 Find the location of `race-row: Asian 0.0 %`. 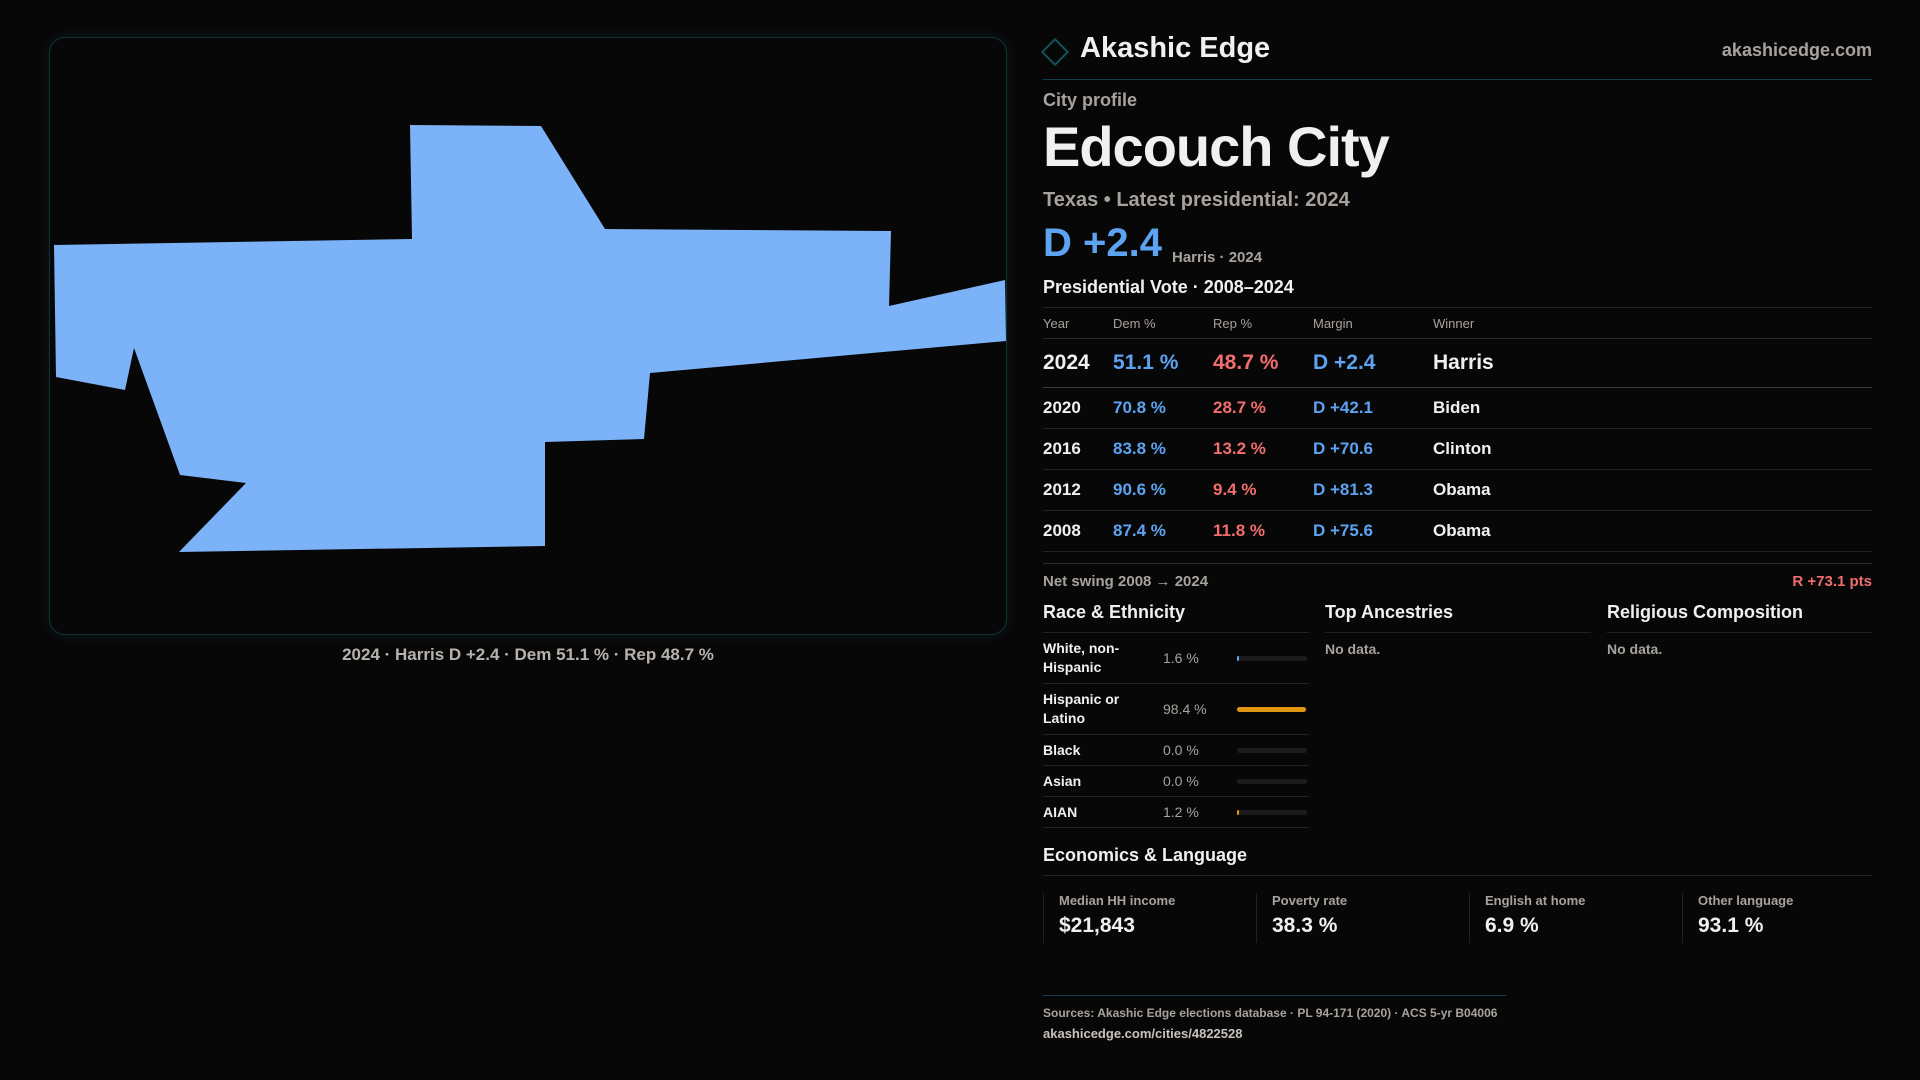

race-row: Asian 0.0 % is located at coordinates (1176, 781).